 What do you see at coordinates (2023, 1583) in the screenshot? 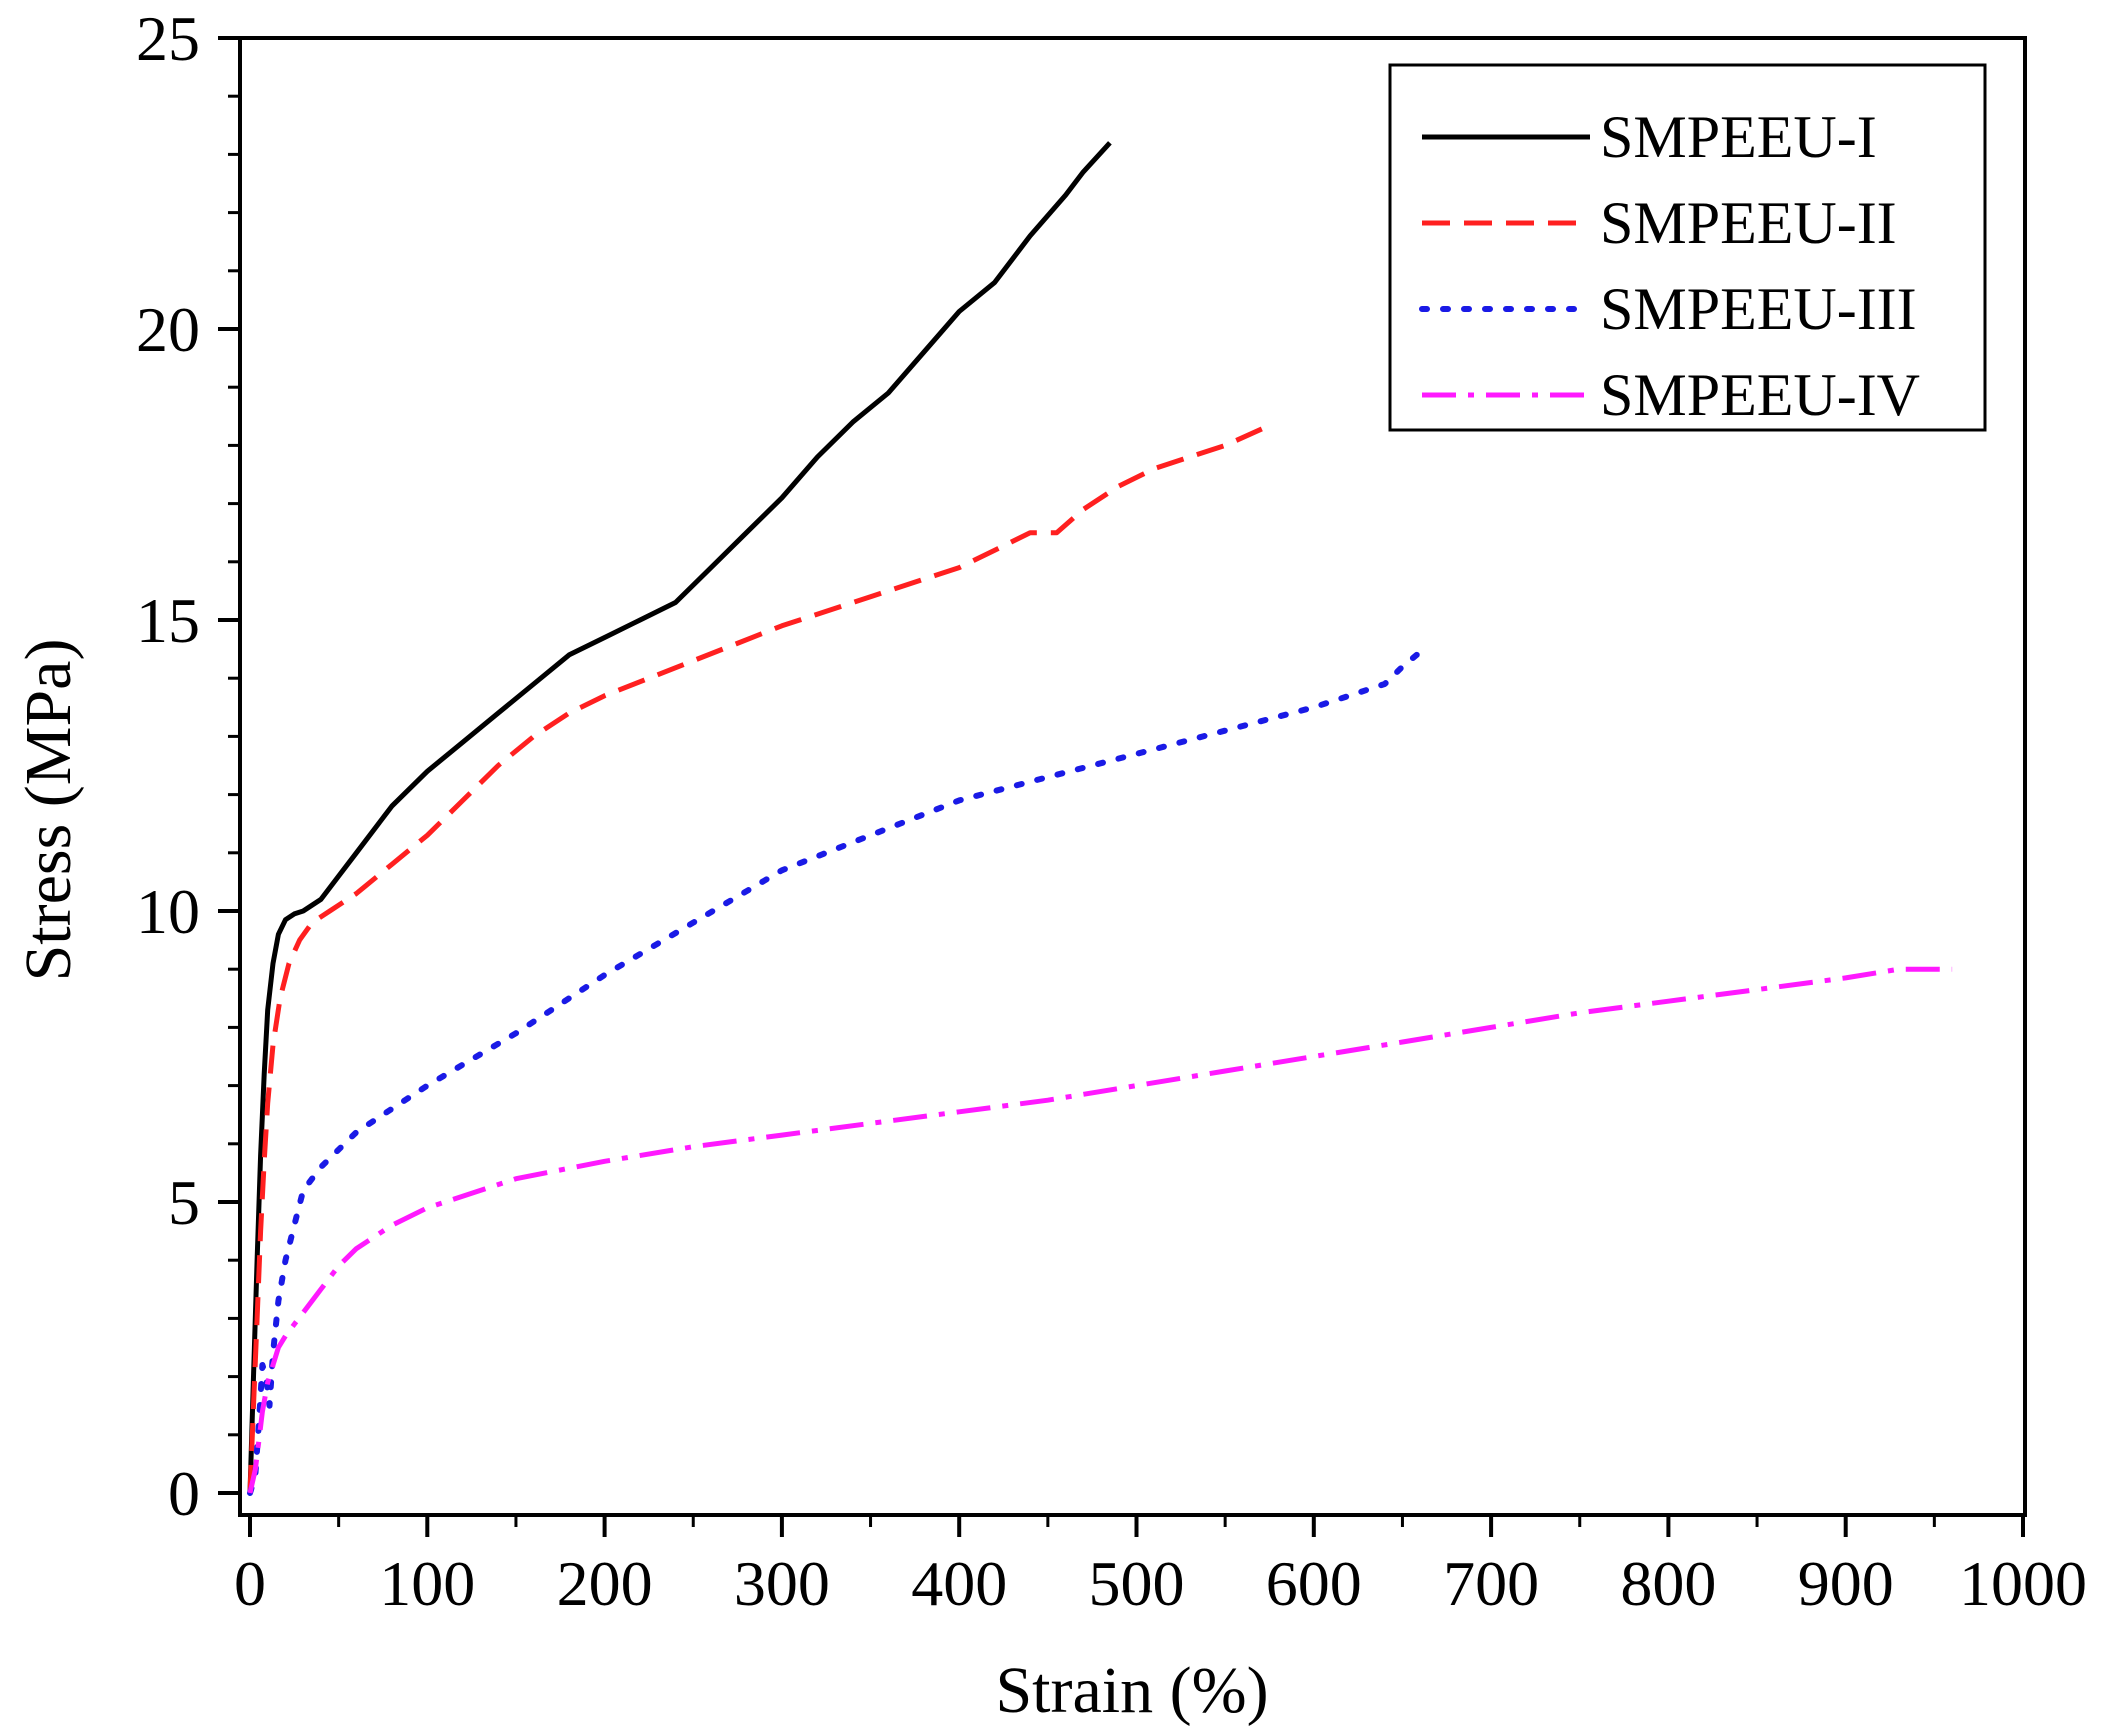
I see `x-tick-label: 1000` at bounding box center [2023, 1583].